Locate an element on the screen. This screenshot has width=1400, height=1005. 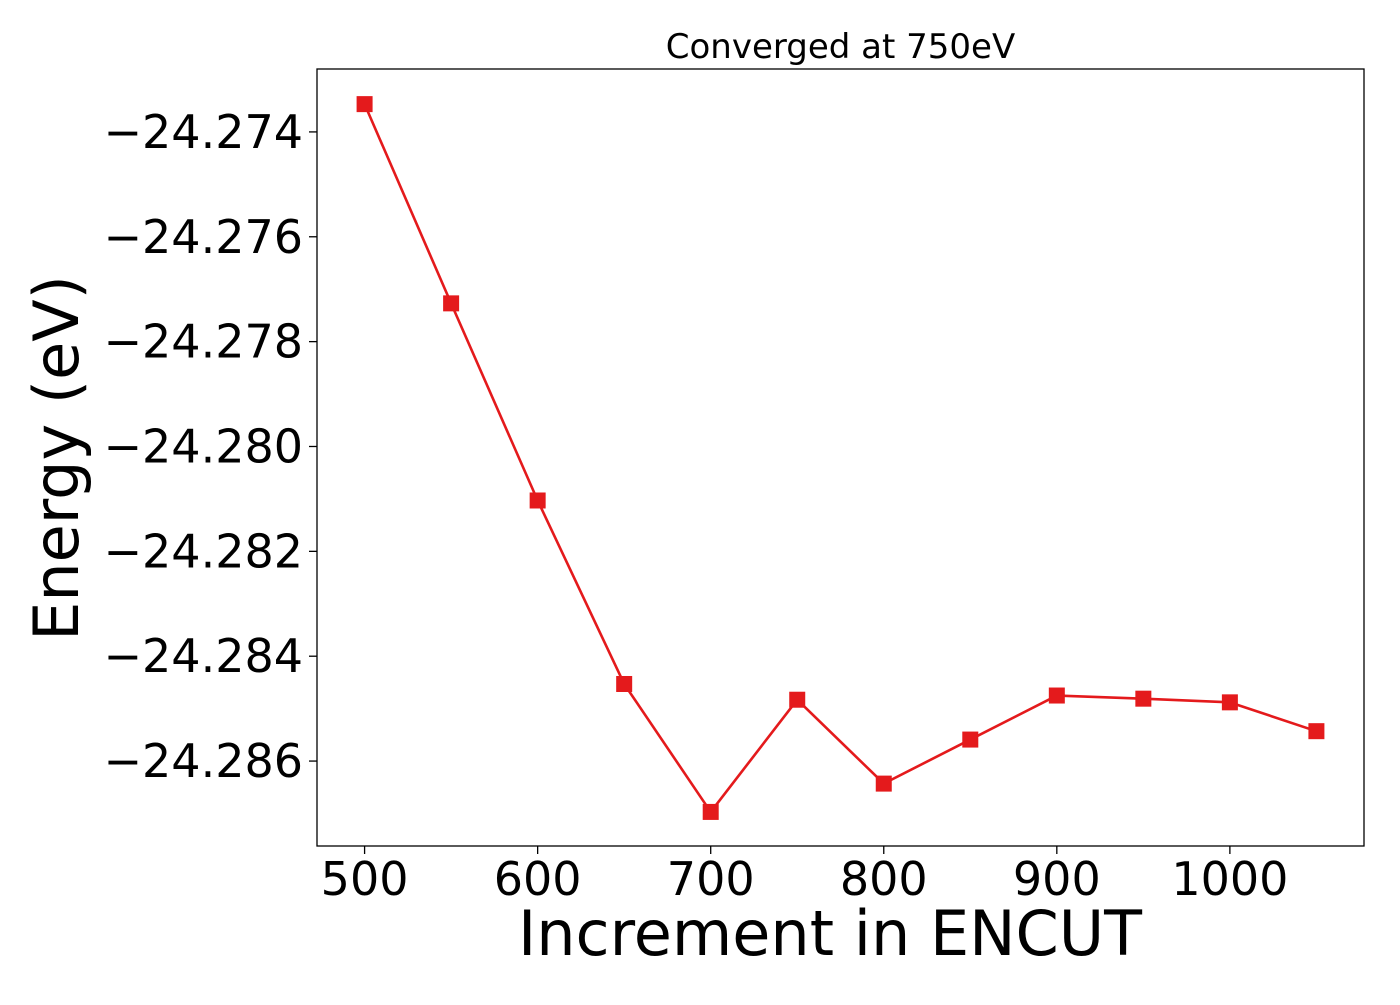
y-tick-label: −24.282 is located at coordinates (204, 551).